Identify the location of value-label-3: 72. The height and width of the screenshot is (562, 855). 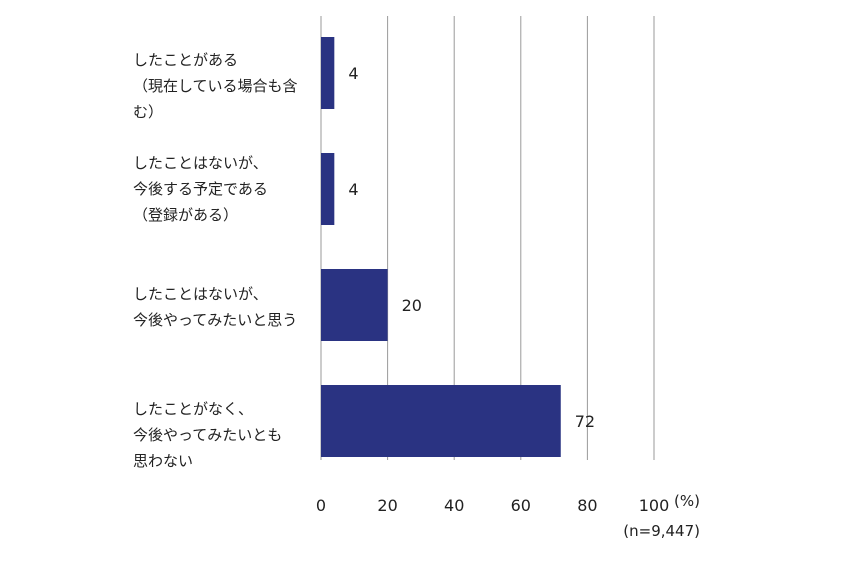
(585, 421).